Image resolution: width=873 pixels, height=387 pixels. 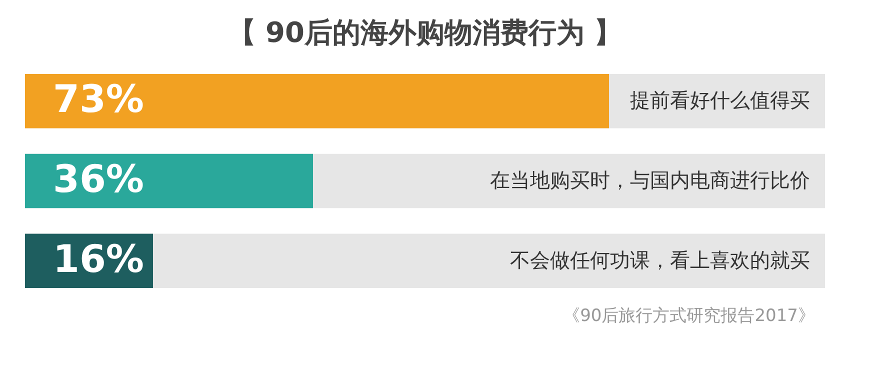 I want to click on text: 《90后旅行方式研究报告2017》, so click(x=689, y=316).